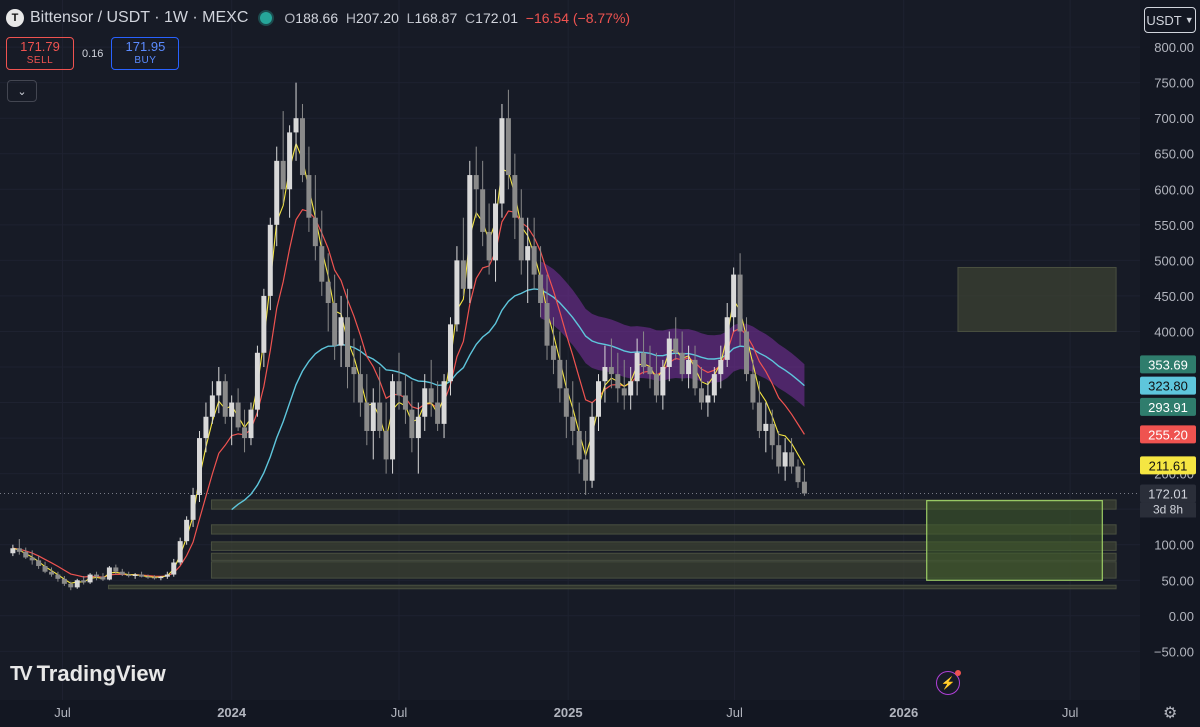  I want to click on y-tick-label: 550.00, so click(1174, 225).